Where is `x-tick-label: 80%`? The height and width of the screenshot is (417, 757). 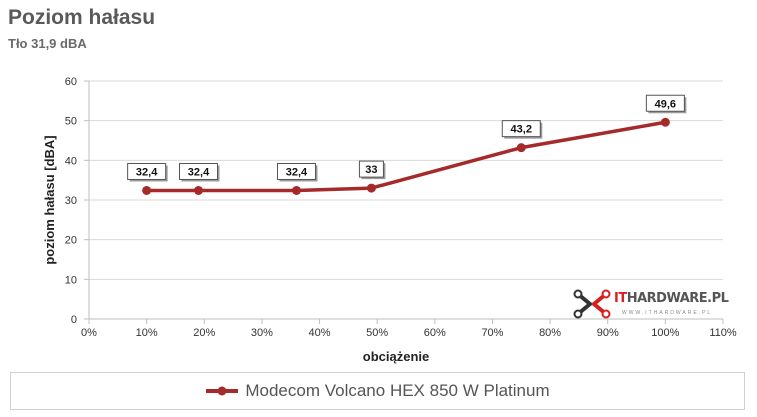
x-tick-label: 80% is located at coordinates (550, 333).